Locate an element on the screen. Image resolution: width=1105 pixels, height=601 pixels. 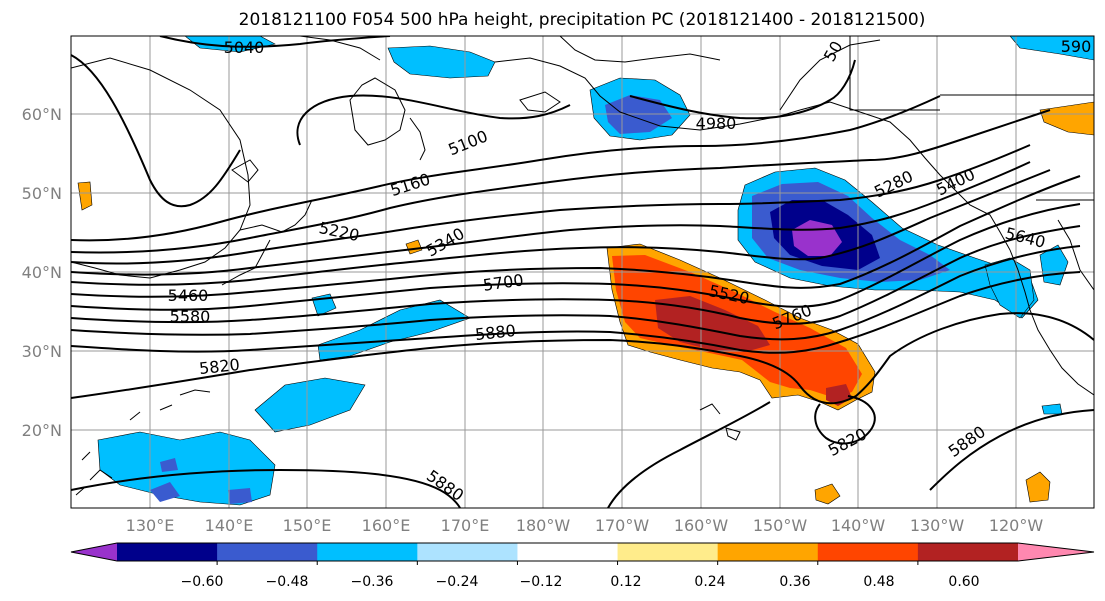
colorbar-tick-label: −0.24 is located at coordinates (457, 582).